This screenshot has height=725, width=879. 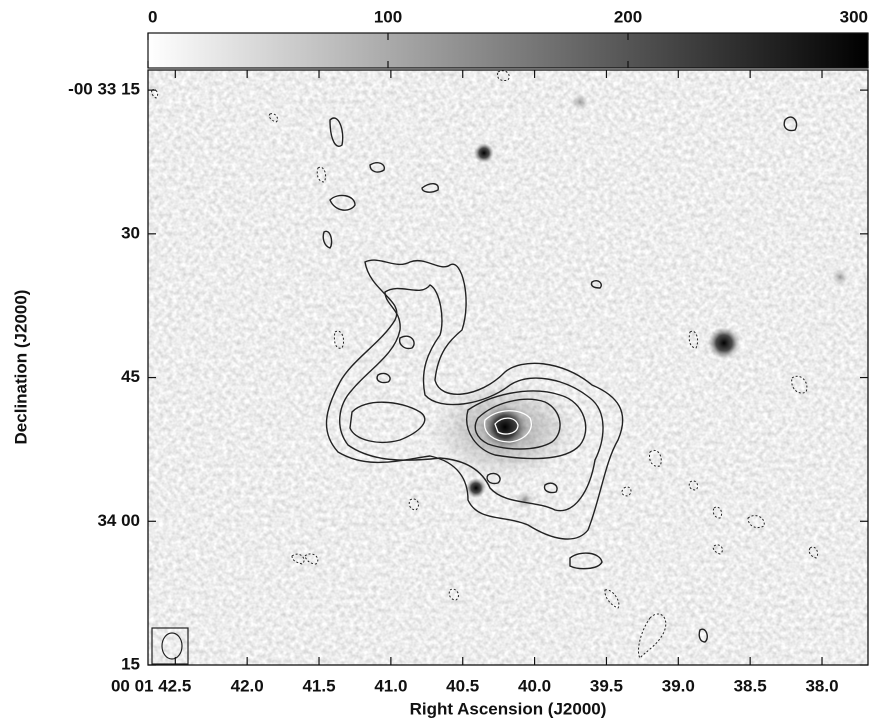 I want to click on x-tick-label: 42.0, so click(x=247, y=685).